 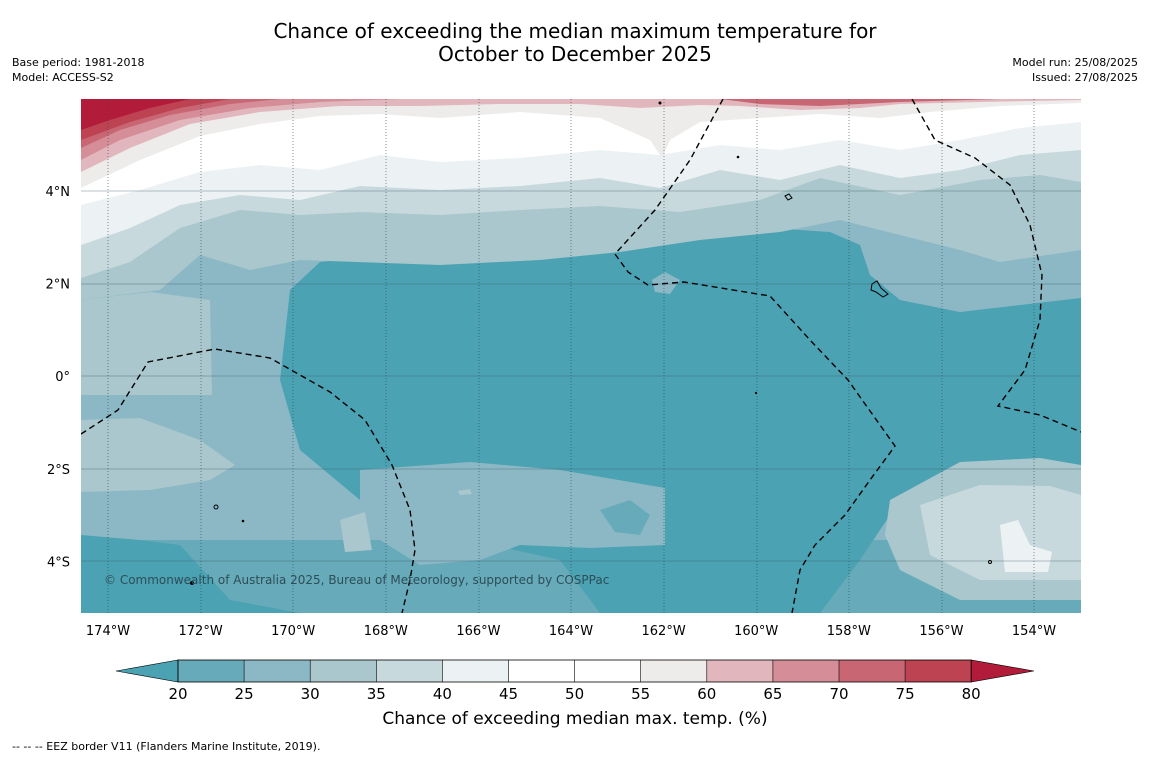 I want to click on lon-tick-label: 172°W, so click(x=201, y=631).